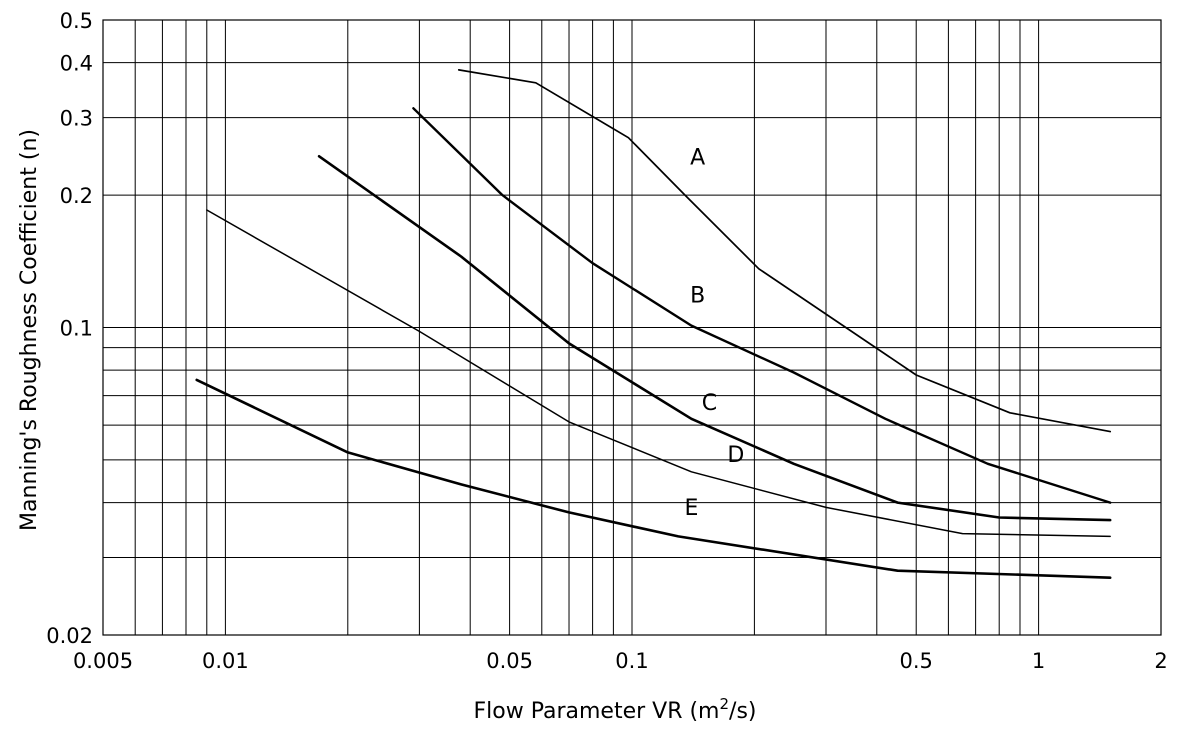  What do you see at coordinates (631, 661) in the screenshot?
I see `x-tick-label: 0.1` at bounding box center [631, 661].